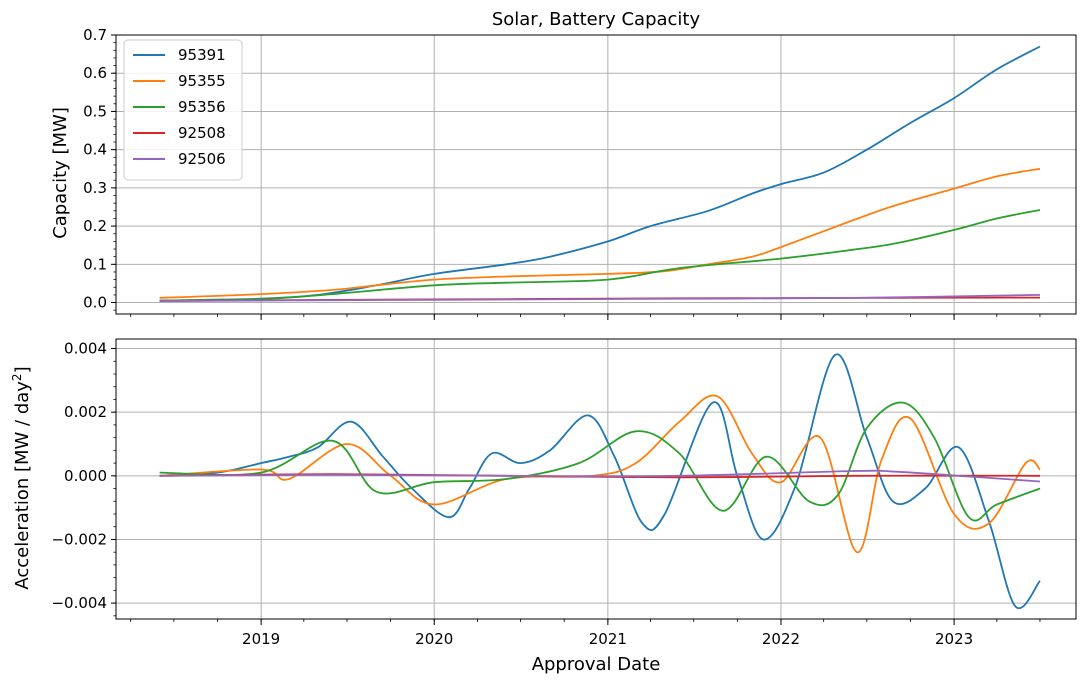 Image resolution: width=1084 pixels, height=688 pixels. I want to click on y-tick-label: 0.3, so click(95, 188).